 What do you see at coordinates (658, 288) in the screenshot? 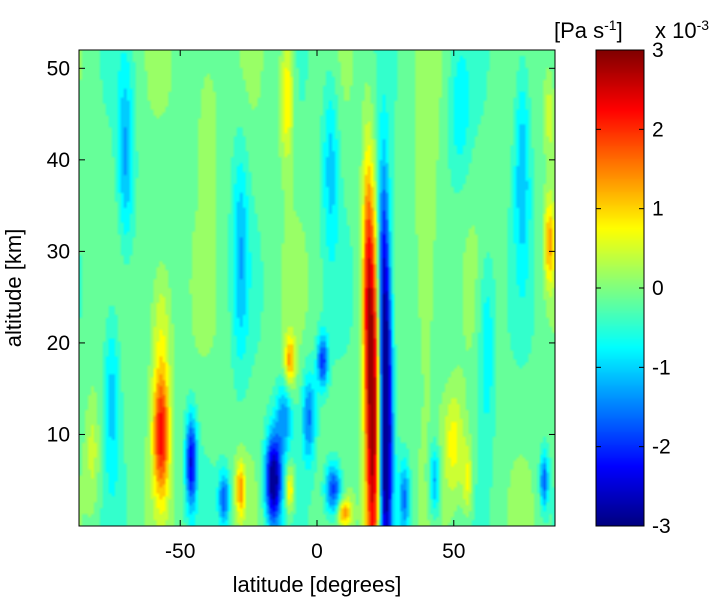
I see `colorbar-tick-label: 0` at bounding box center [658, 288].